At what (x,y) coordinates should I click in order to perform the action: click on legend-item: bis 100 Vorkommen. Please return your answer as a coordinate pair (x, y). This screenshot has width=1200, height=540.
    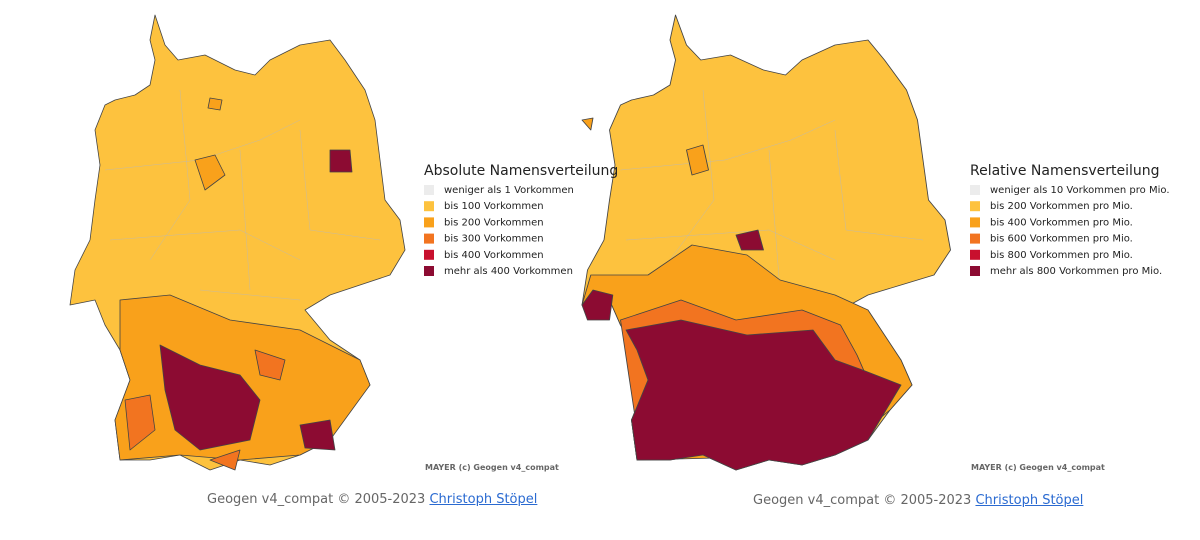
    Looking at the image, I should click on (494, 206).